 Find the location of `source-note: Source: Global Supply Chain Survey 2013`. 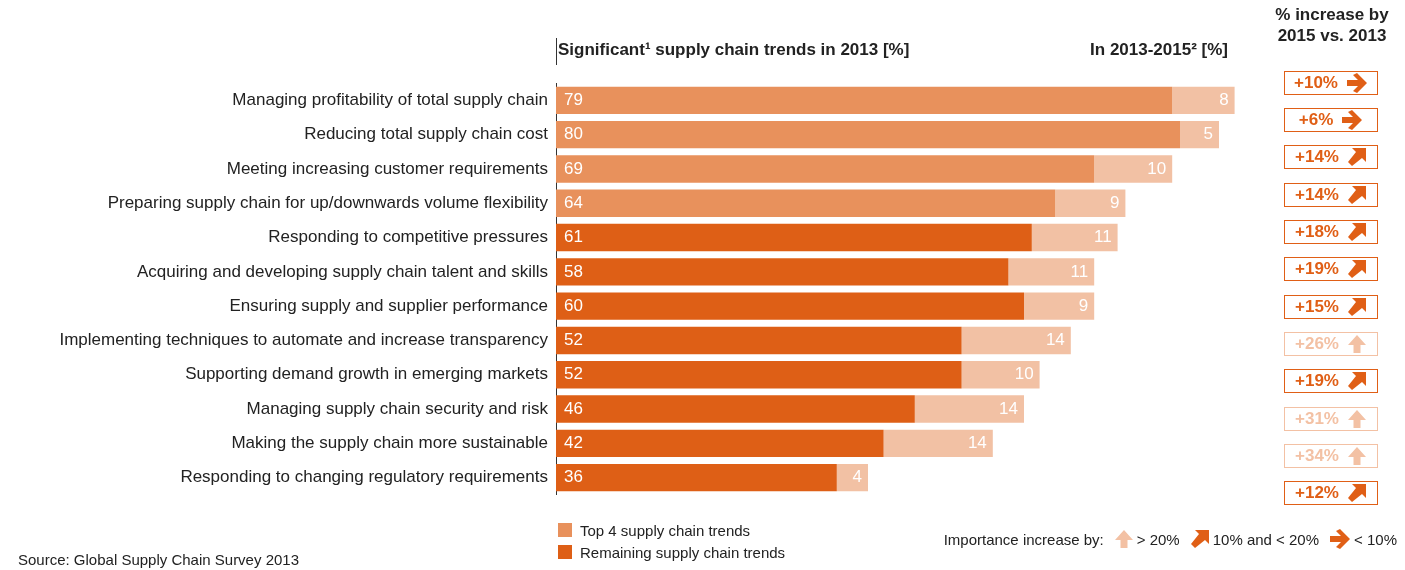

source-note: Source: Global Supply Chain Survey 2013 is located at coordinates (159, 559).